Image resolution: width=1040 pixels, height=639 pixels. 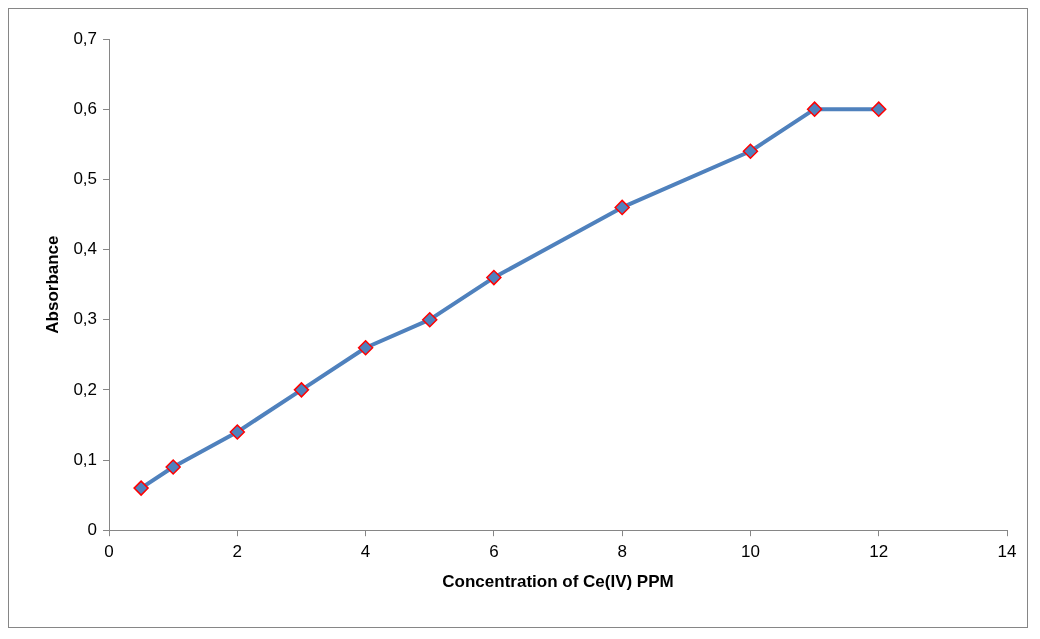 What do you see at coordinates (85, 459) in the screenshot?
I see `y-tick-label: 0,1` at bounding box center [85, 459].